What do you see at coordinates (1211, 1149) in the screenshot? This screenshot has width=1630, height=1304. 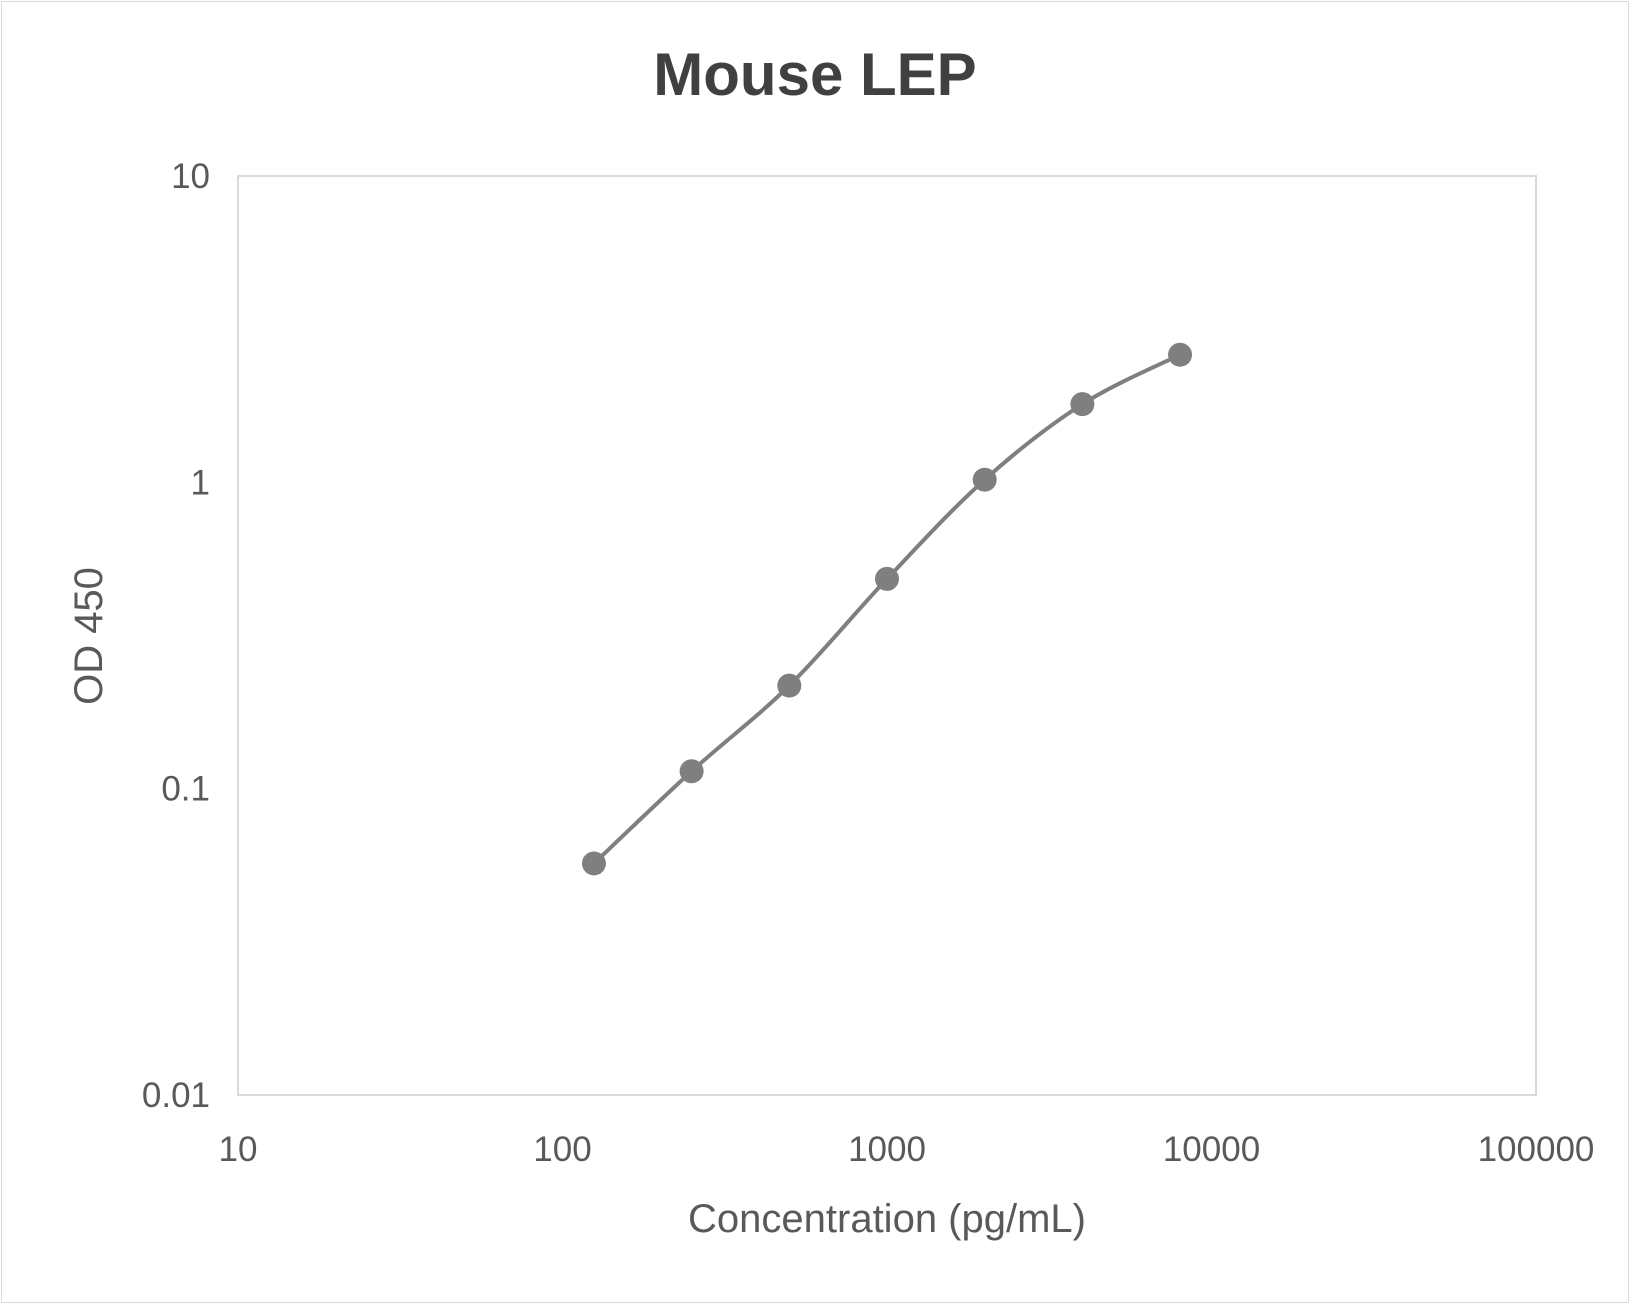 I see `x-tick-label: 10000` at bounding box center [1211, 1149].